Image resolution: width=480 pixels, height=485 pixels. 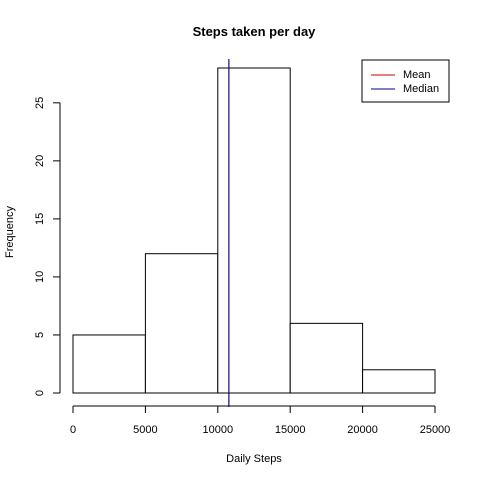 I want to click on legend-box, so click(x=405, y=81).